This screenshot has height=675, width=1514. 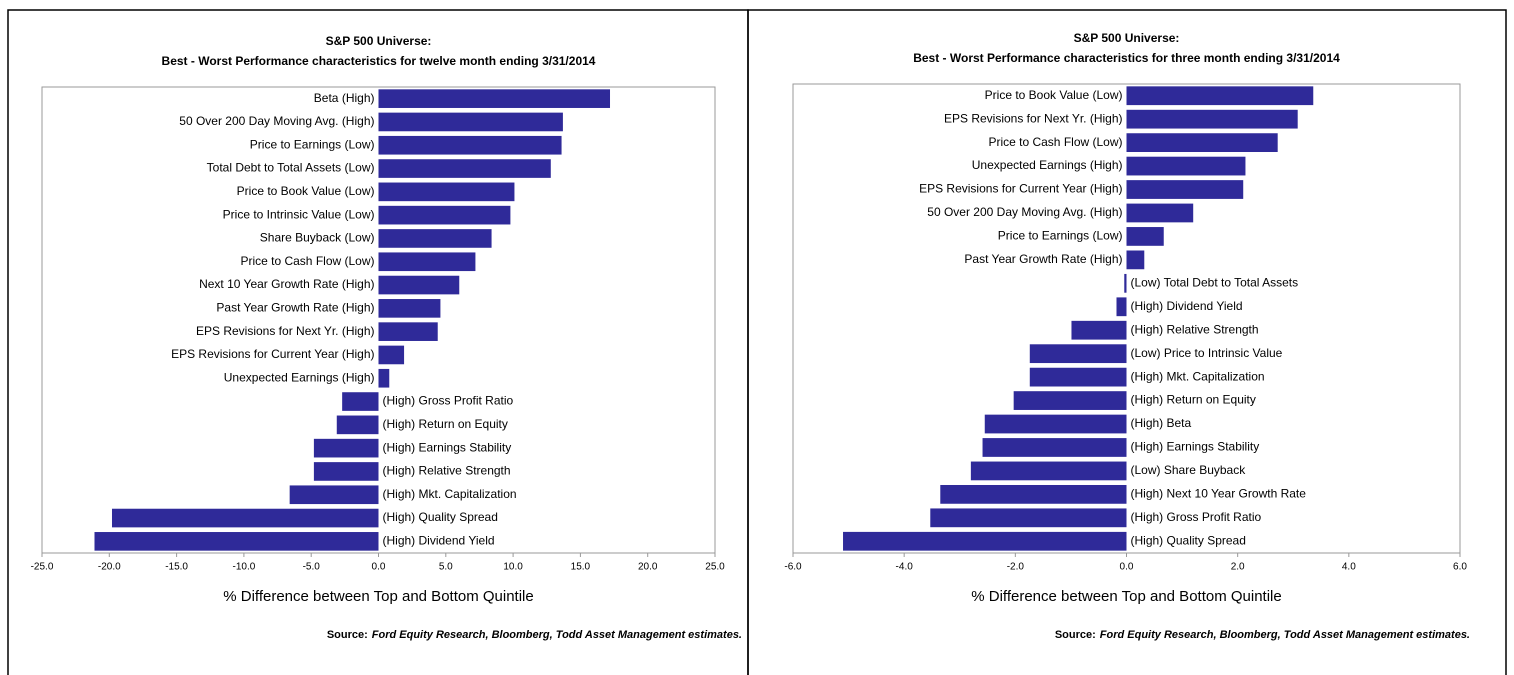 What do you see at coordinates (176, 567) in the screenshot?
I see `x-tick-label: -15.0` at bounding box center [176, 567].